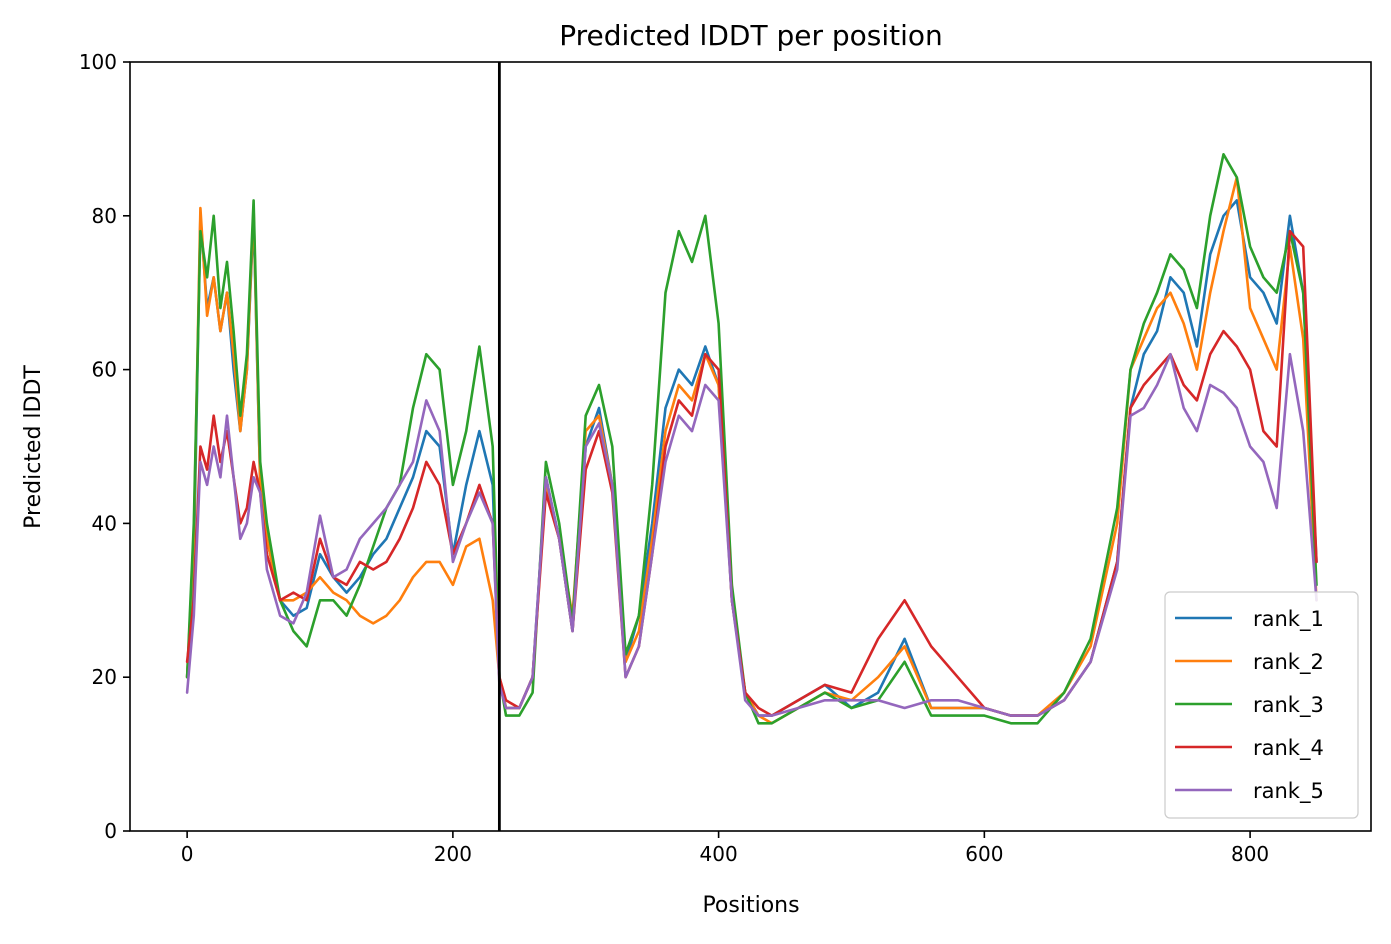 The image size is (1391, 944). I want to click on legend-label-rank-2: rank_2, so click(1288, 662).